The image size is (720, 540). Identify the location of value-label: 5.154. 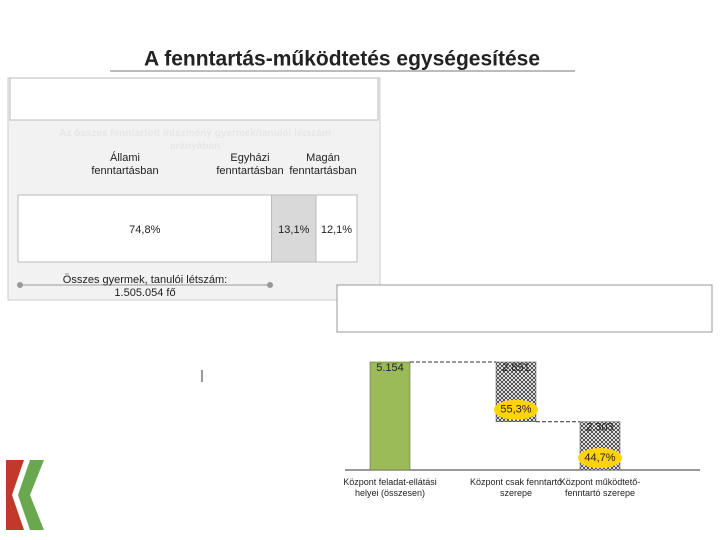
(390, 368).